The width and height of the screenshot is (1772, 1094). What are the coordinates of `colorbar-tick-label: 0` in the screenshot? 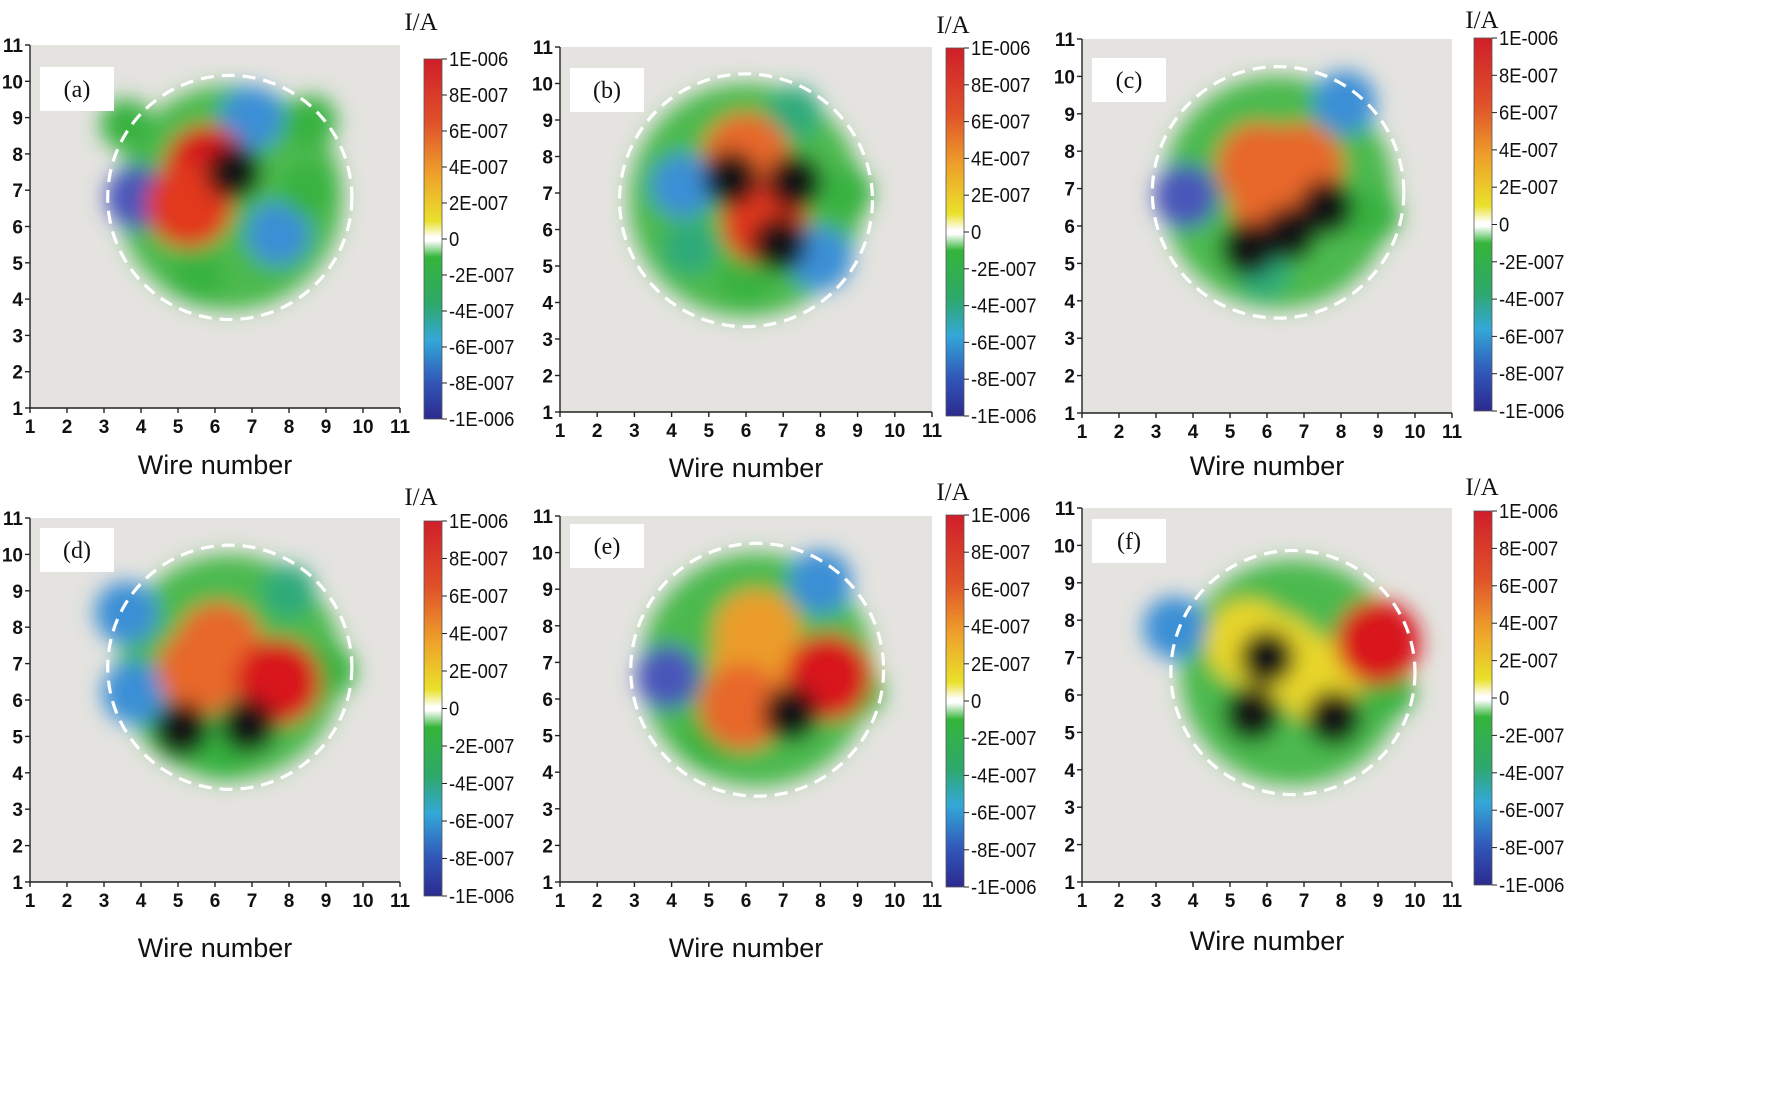 It's located at (1504, 226).